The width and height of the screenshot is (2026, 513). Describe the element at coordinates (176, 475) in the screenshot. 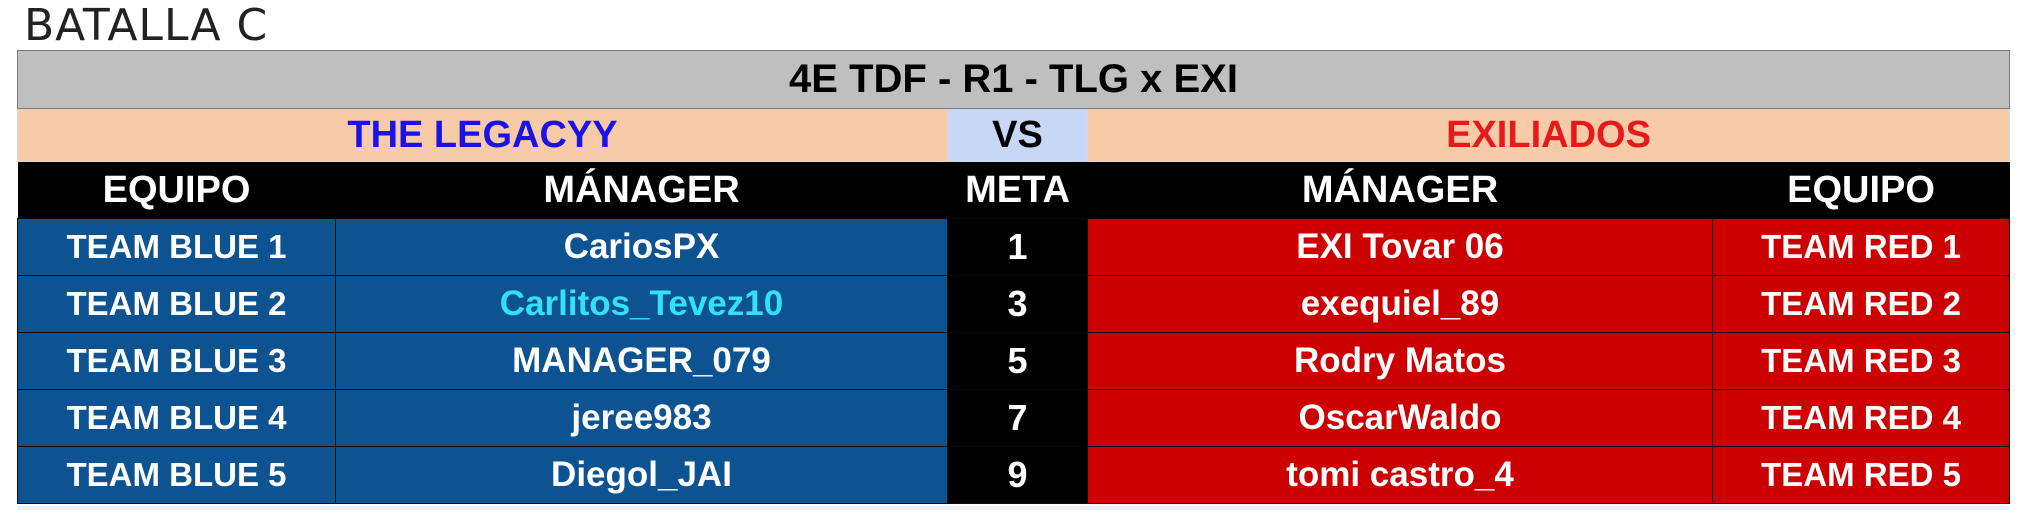

I see `blue-team-cell: TEAM BLUE 5` at that location.